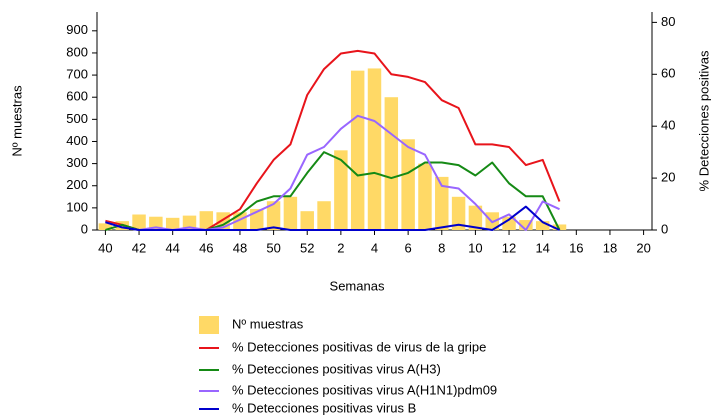  Describe the element at coordinates (84, 228) in the screenshot. I see `y-tick-label: 0` at that location.